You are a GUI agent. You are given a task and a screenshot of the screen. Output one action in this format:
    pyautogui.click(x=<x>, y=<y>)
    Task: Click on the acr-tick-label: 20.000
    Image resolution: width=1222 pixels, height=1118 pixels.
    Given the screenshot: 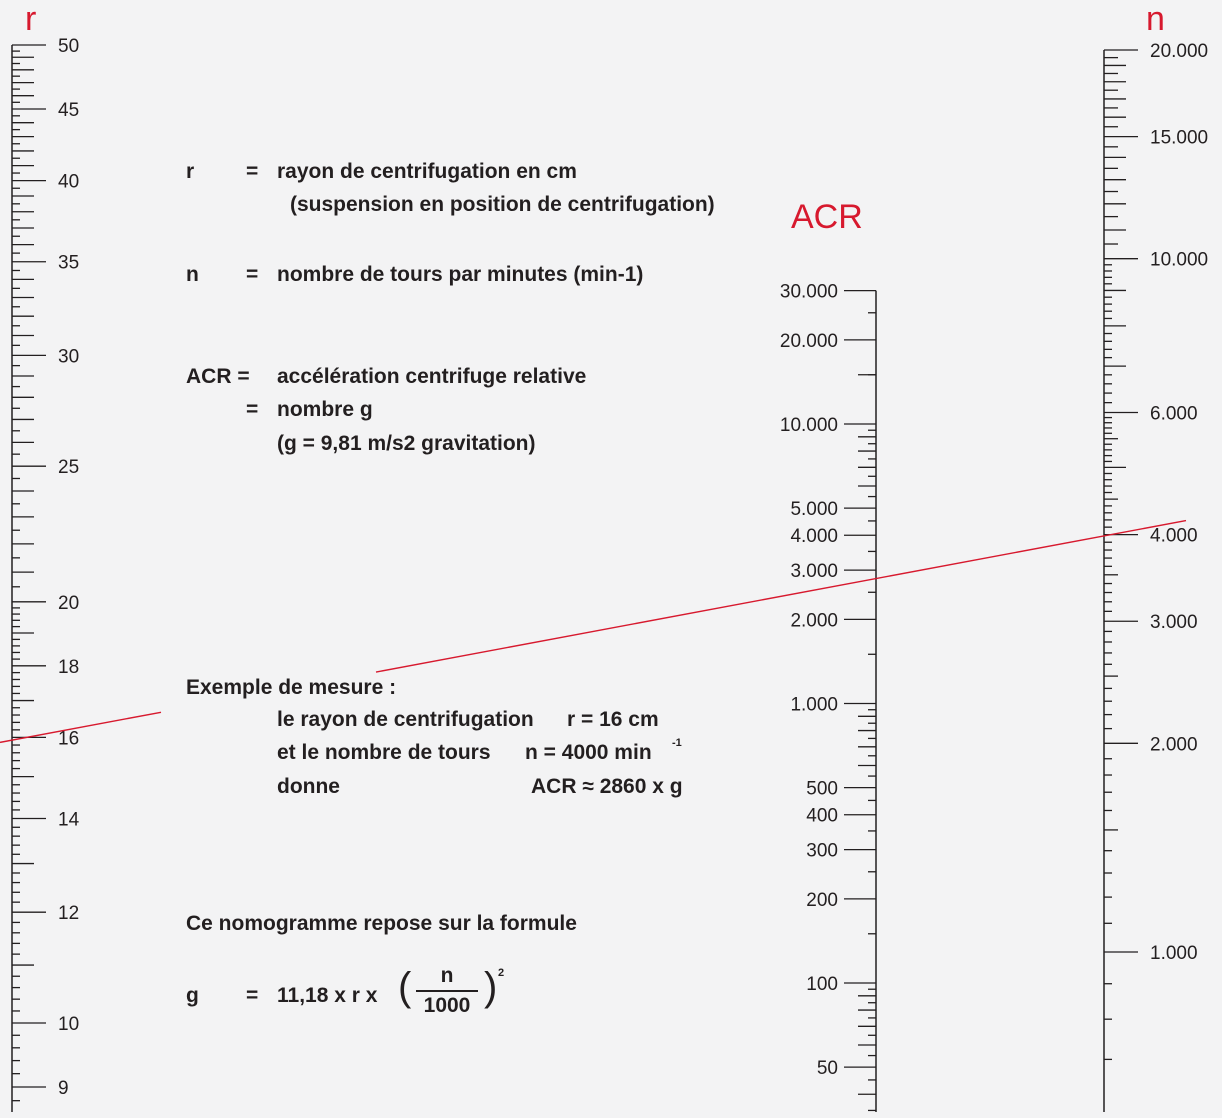 What is the action you would take?
    pyautogui.click(x=809, y=341)
    